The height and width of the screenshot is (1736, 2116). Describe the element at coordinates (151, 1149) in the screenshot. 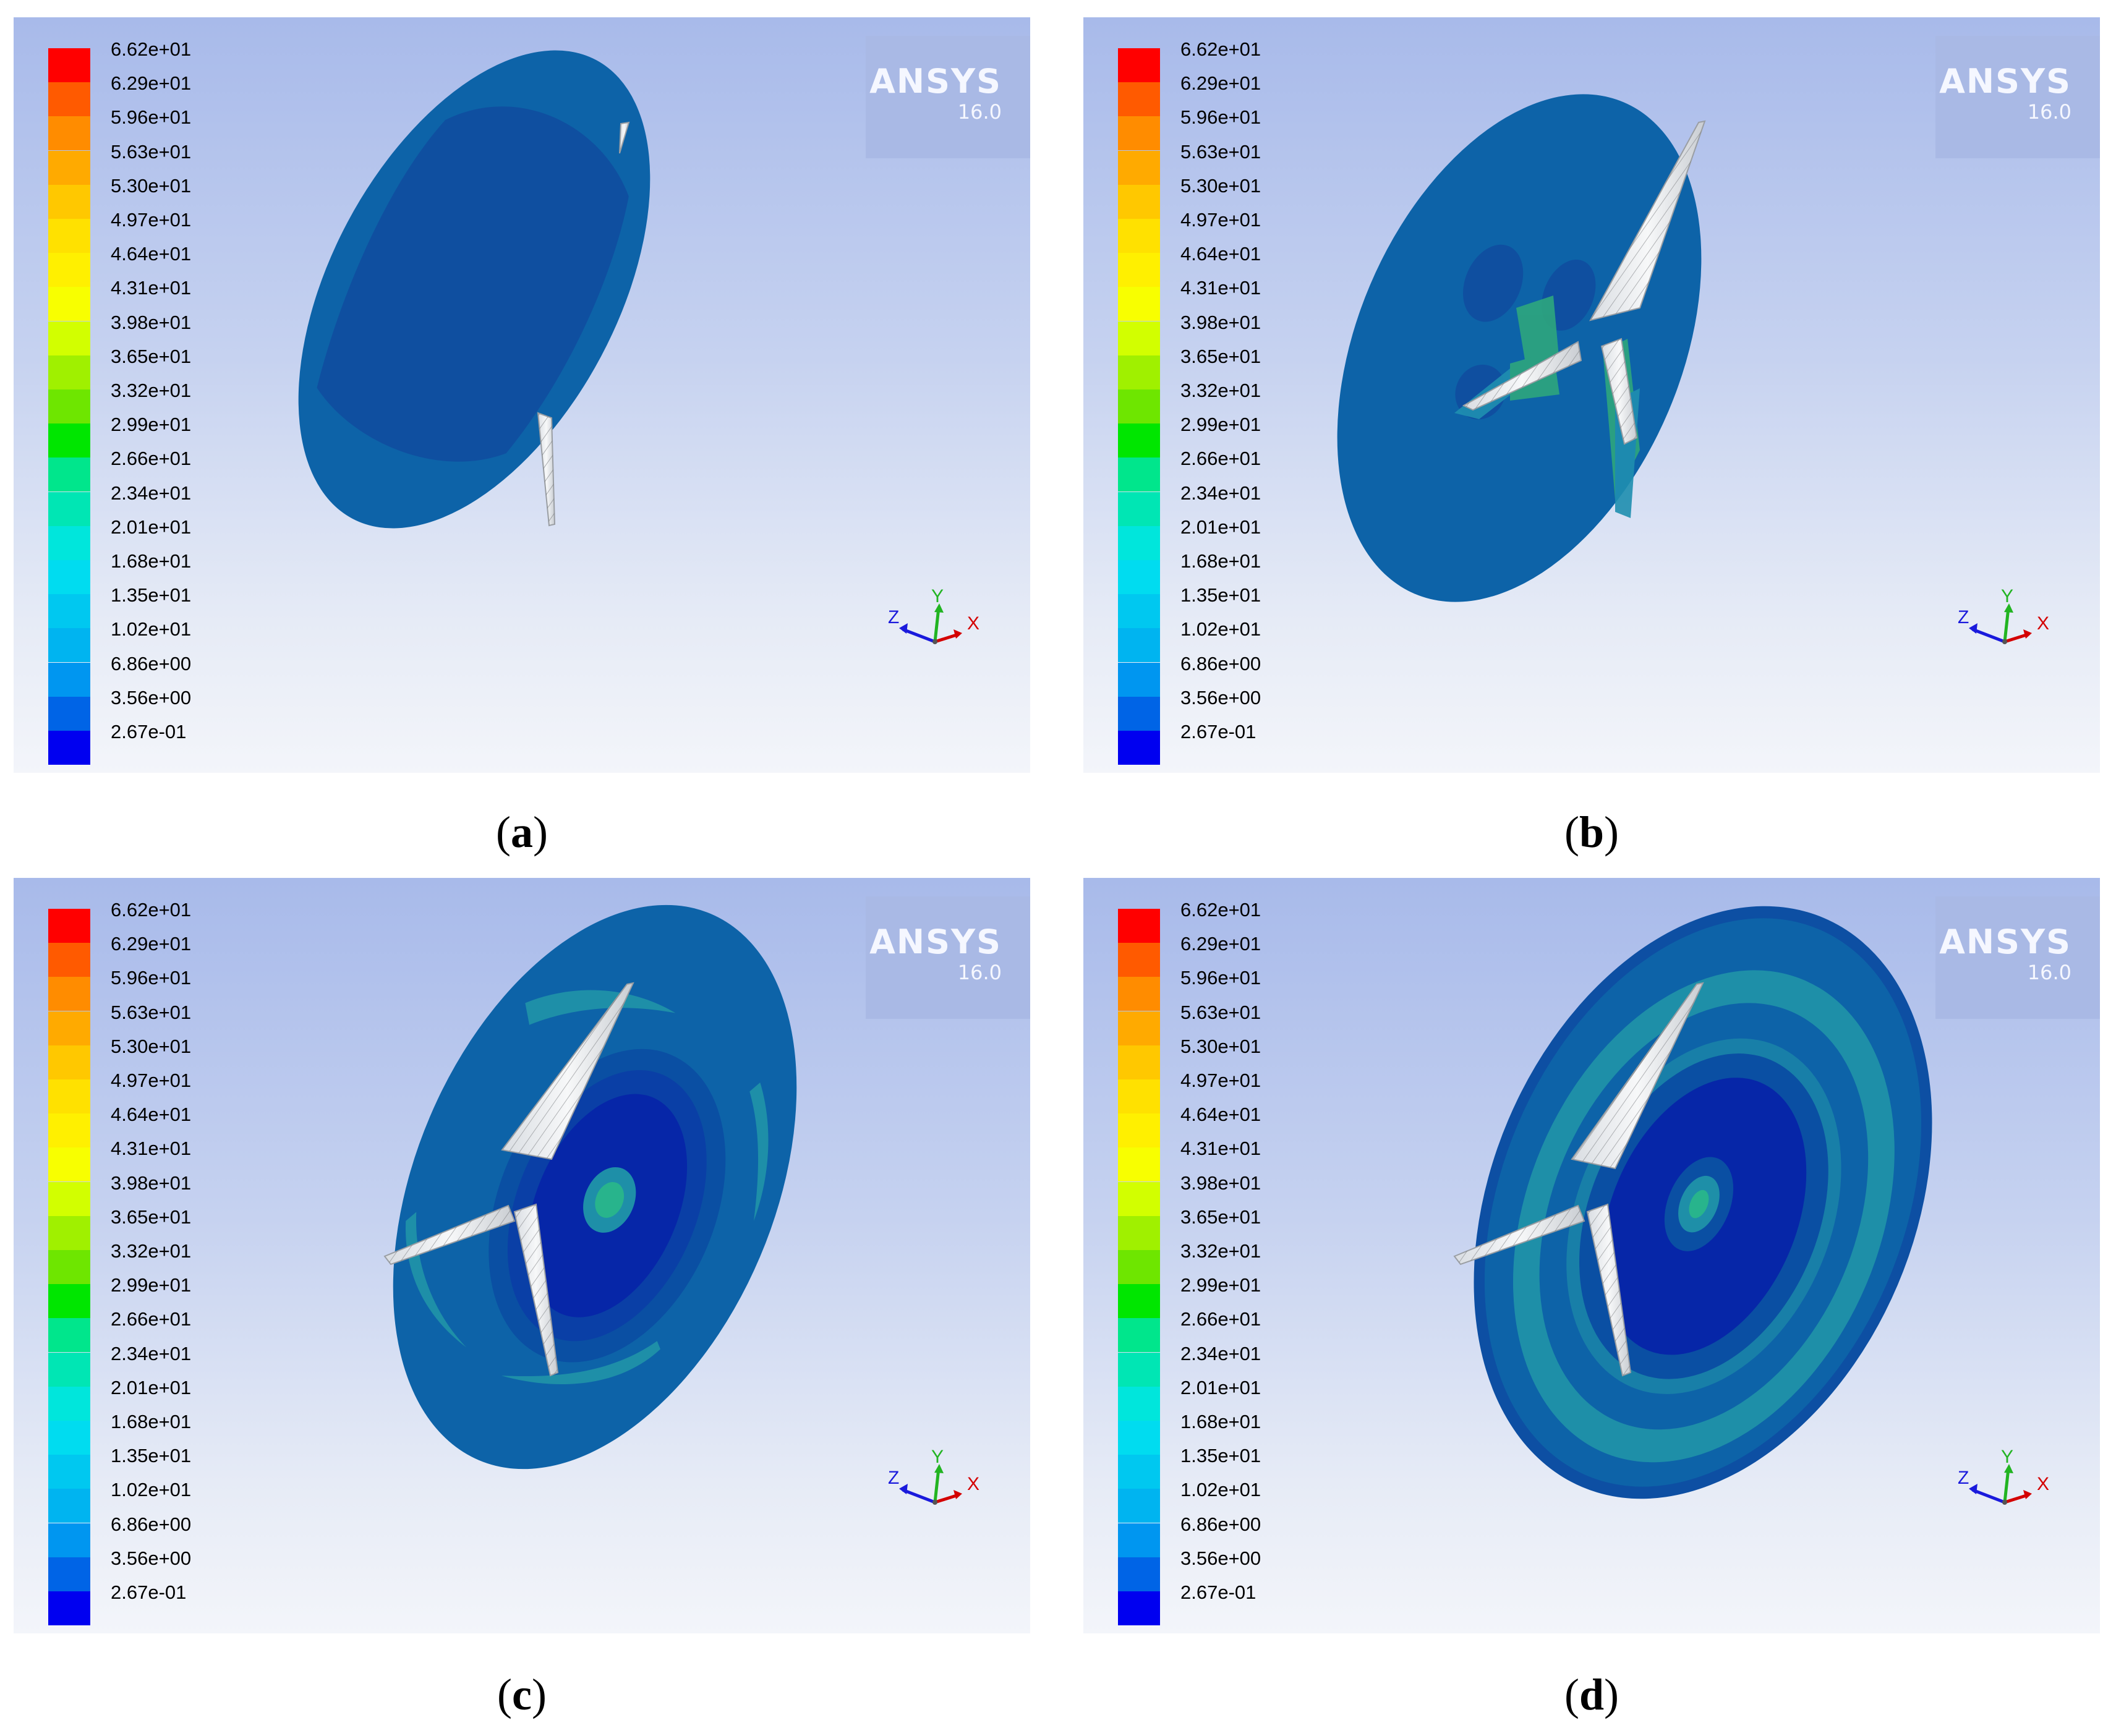

I see `colorbar-tick-label: 4.31e+01` at that location.